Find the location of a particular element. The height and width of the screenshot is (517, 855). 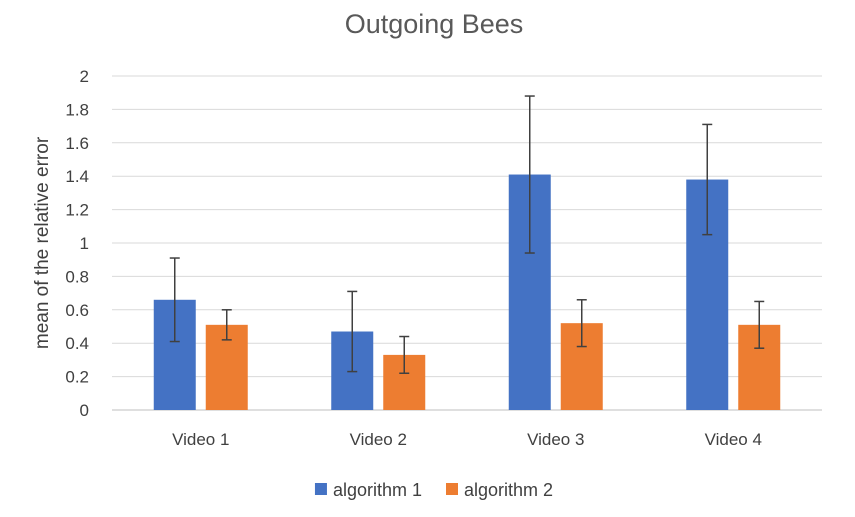

legend: algorithm 1 algorithm 2 is located at coordinates (433, 490).